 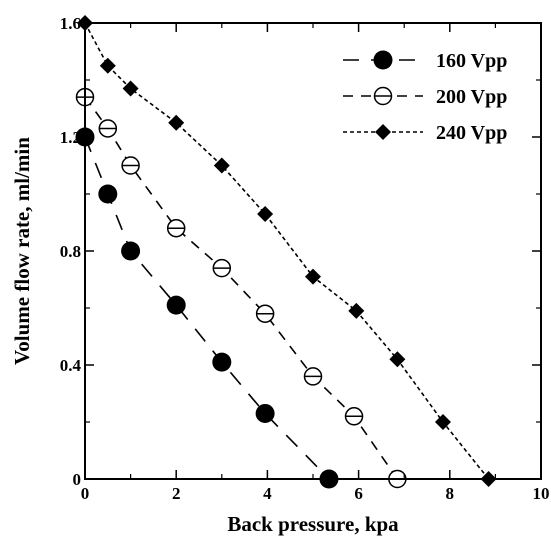 I want to click on x-tick-label: 6, so click(x=358, y=493).